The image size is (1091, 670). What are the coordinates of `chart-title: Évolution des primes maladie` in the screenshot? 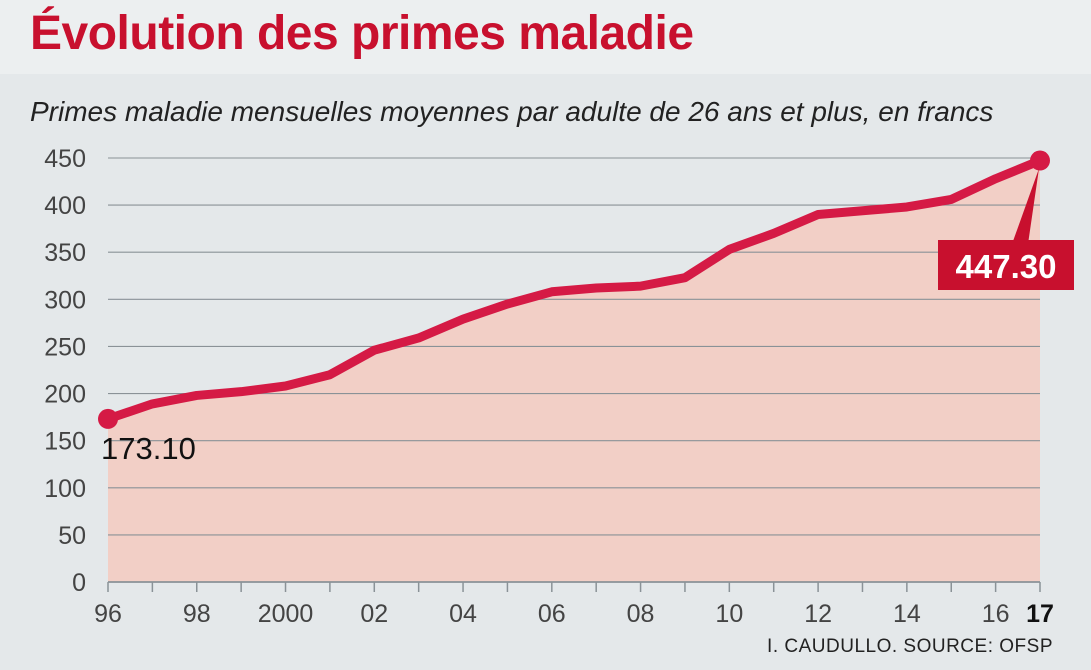 It's located at (362, 33).